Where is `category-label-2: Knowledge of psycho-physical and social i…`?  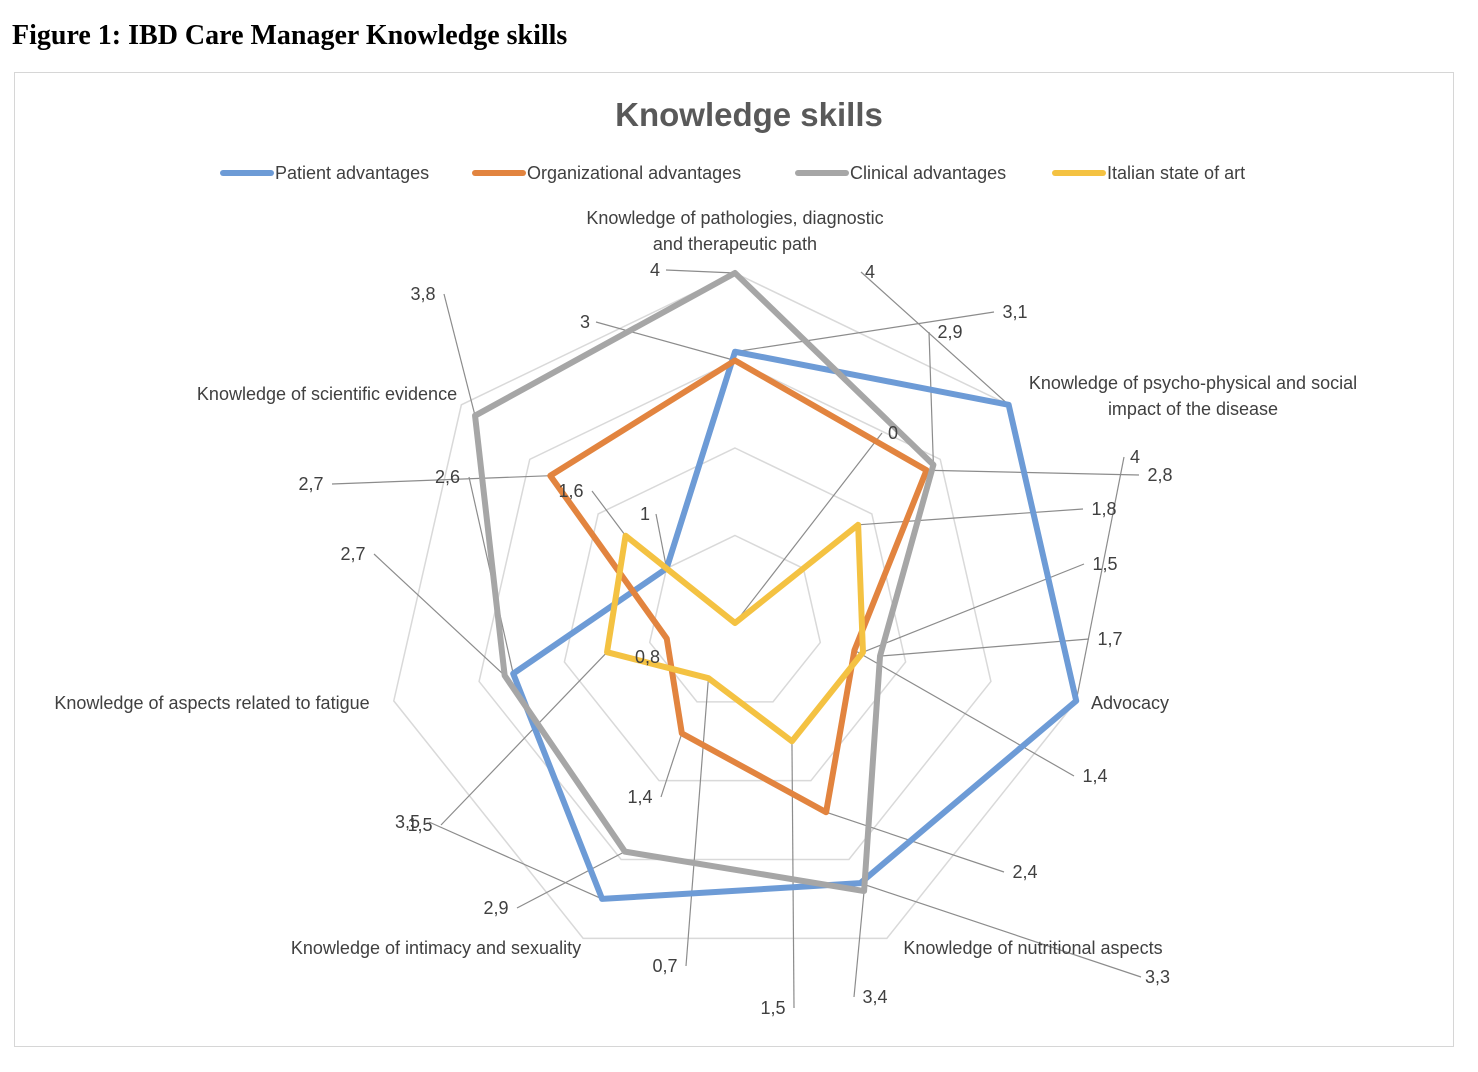
category-label-2: Knowledge of psycho-physical and social i… is located at coordinates (1193, 396).